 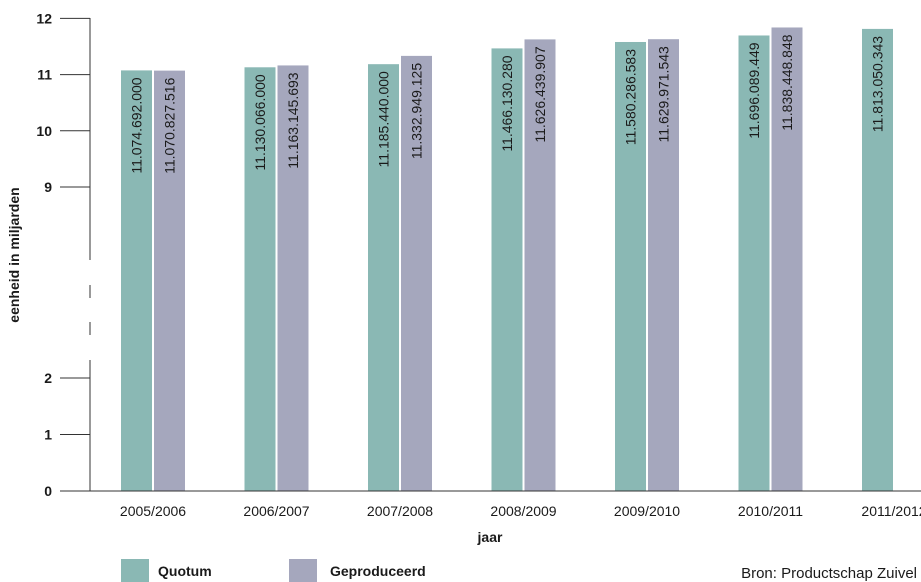 I want to click on x-tick-label: 2010/2011, so click(x=770, y=511).